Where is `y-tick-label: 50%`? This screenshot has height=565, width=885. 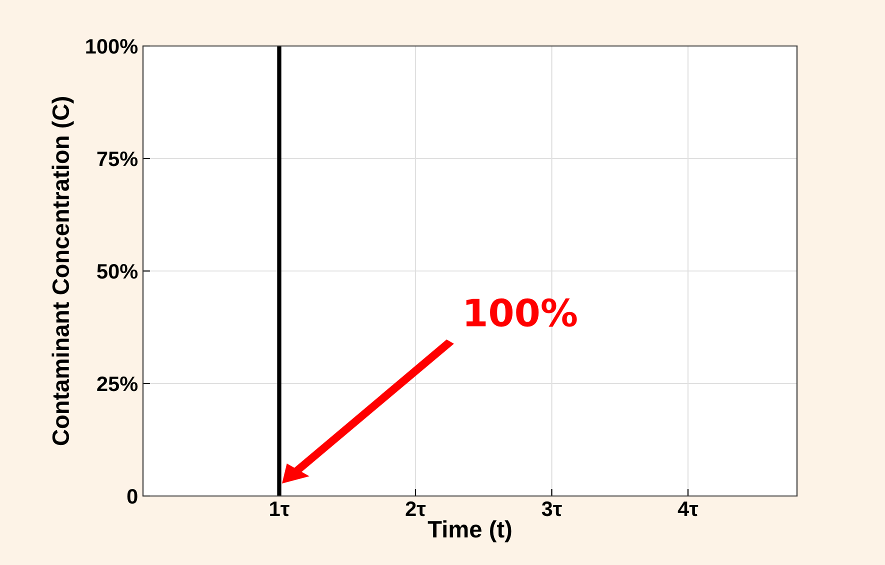
y-tick-label: 50% is located at coordinates (117, 271).